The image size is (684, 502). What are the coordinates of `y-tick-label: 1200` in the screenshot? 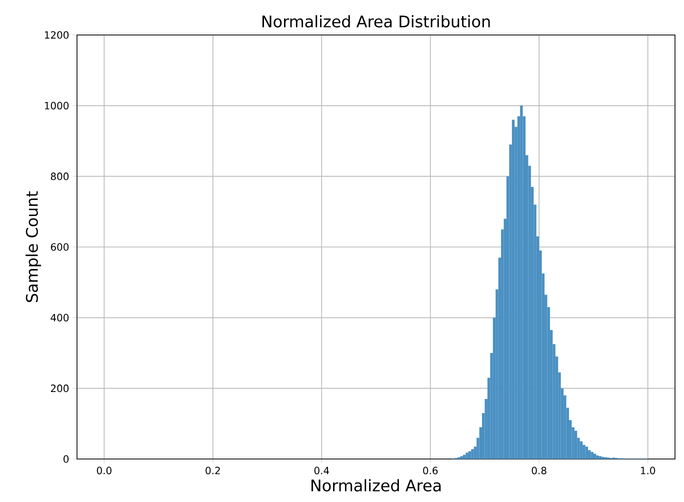 It's located at (56, 35).